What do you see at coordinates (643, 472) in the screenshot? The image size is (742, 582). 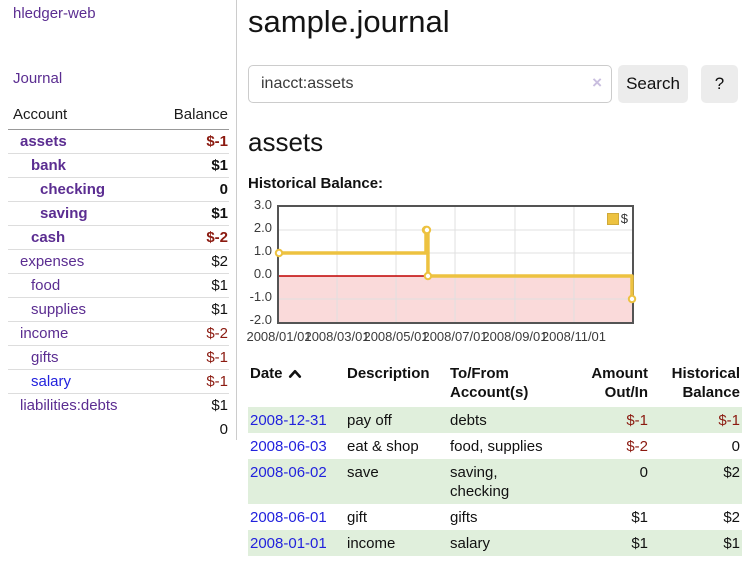 I see `register-amount-cell: 0` at bounding box center [643, 472].